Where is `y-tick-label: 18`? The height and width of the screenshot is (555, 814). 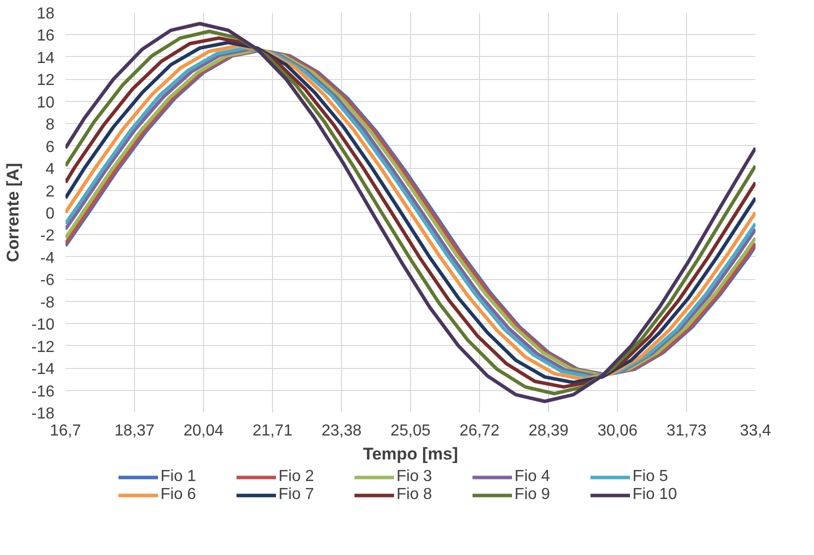
y-tick-label: 18 is located at coordinates (45, 14).